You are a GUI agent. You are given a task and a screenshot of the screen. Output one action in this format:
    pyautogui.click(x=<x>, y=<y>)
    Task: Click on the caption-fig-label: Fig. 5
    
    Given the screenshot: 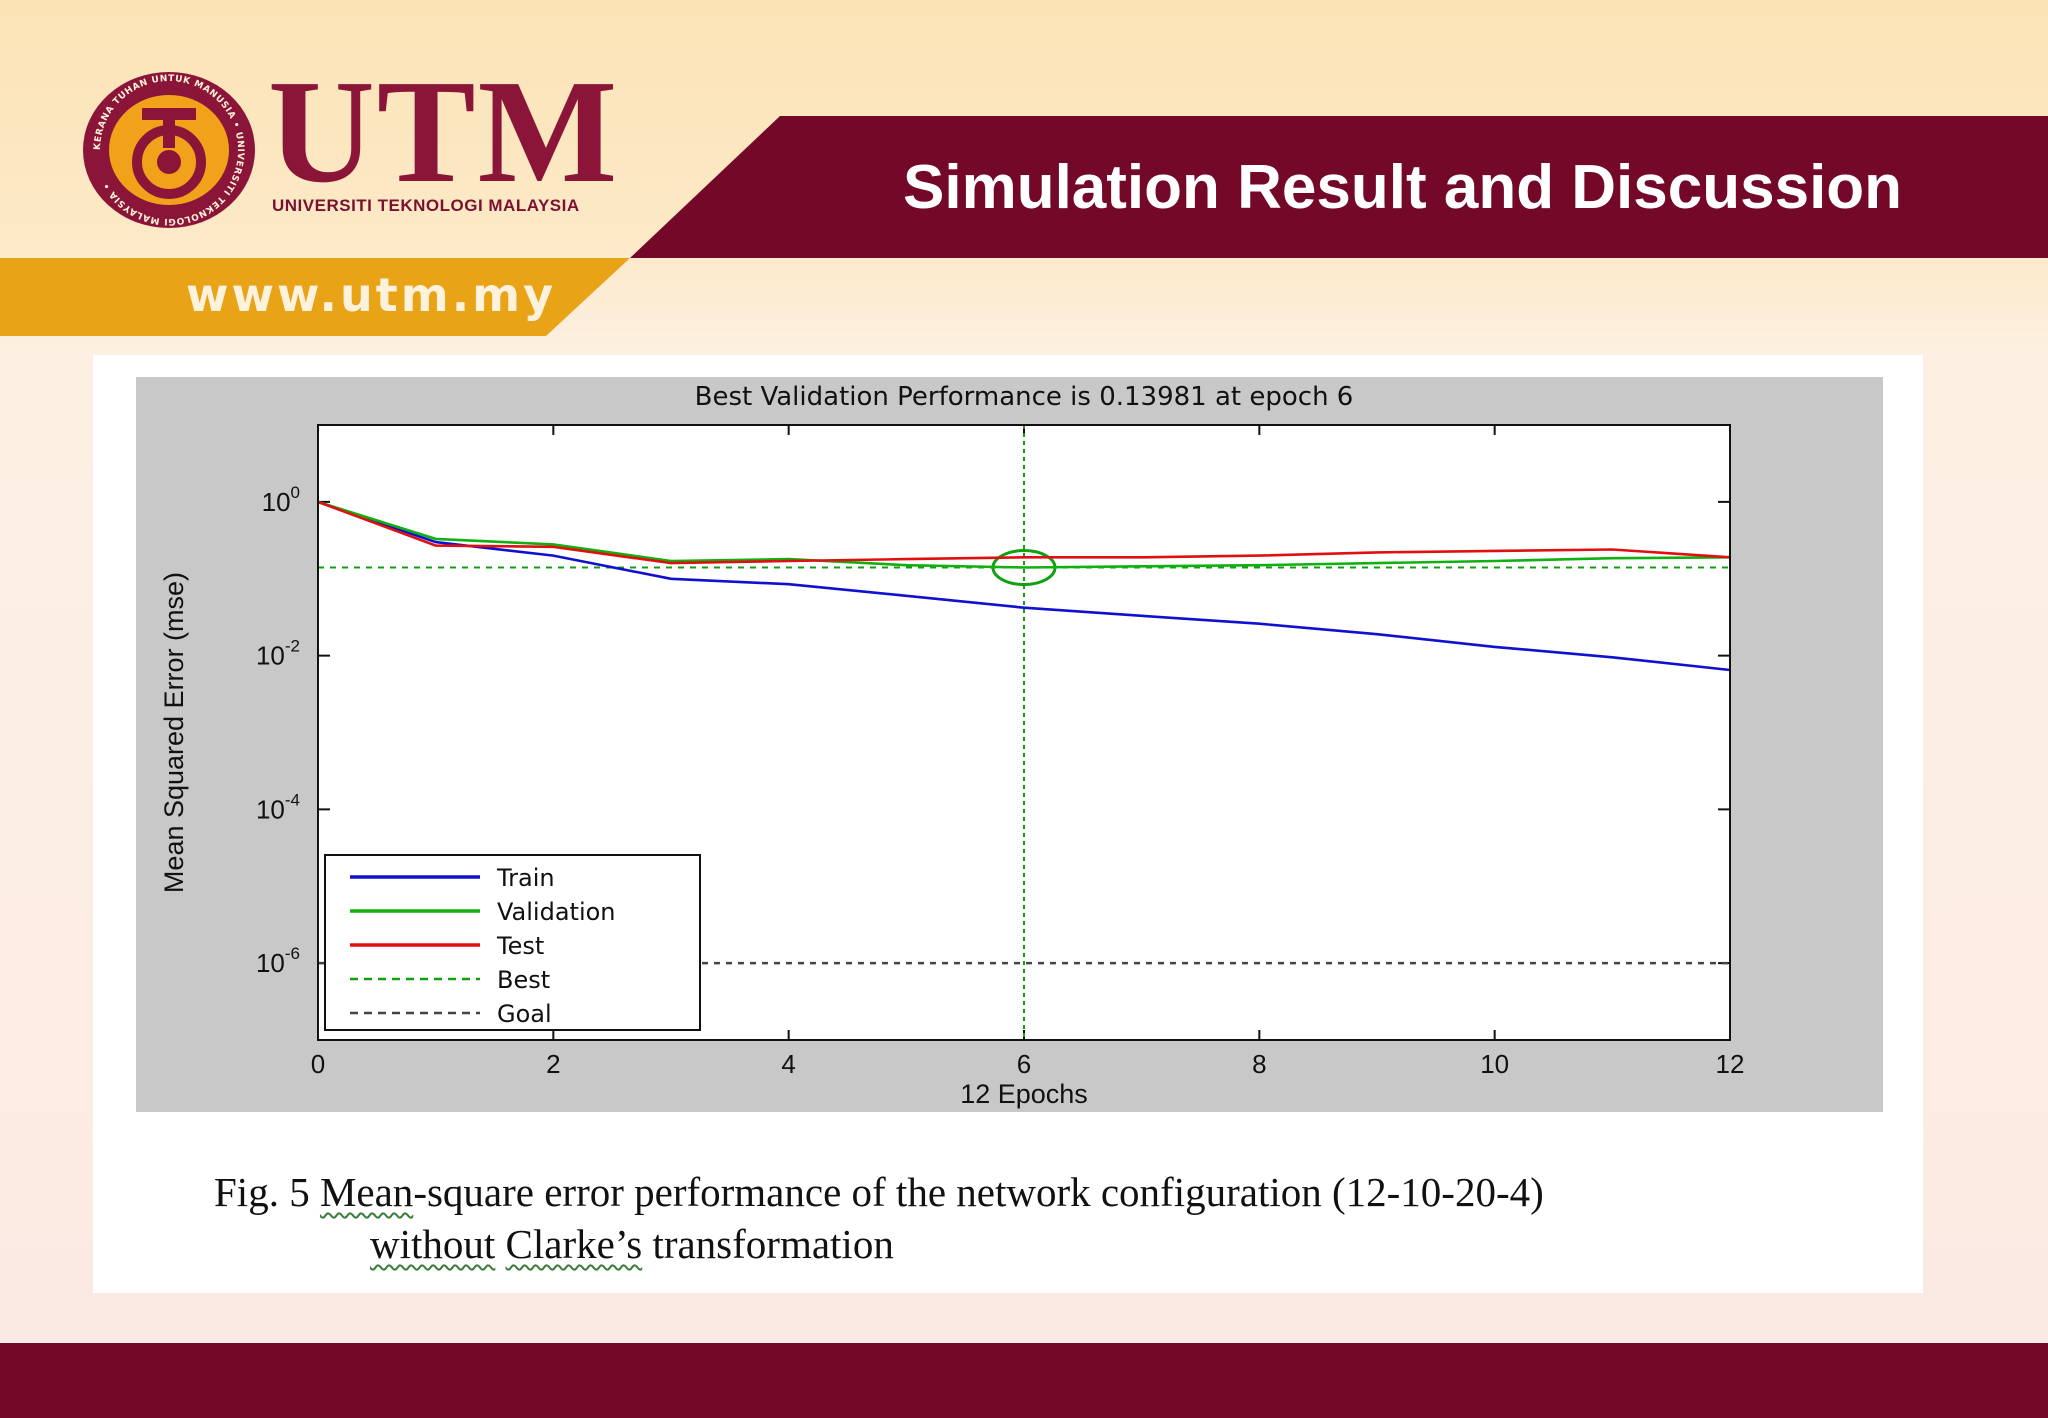 What is the action you would take?
    pyautogui.click(x=262, y=1192)
    